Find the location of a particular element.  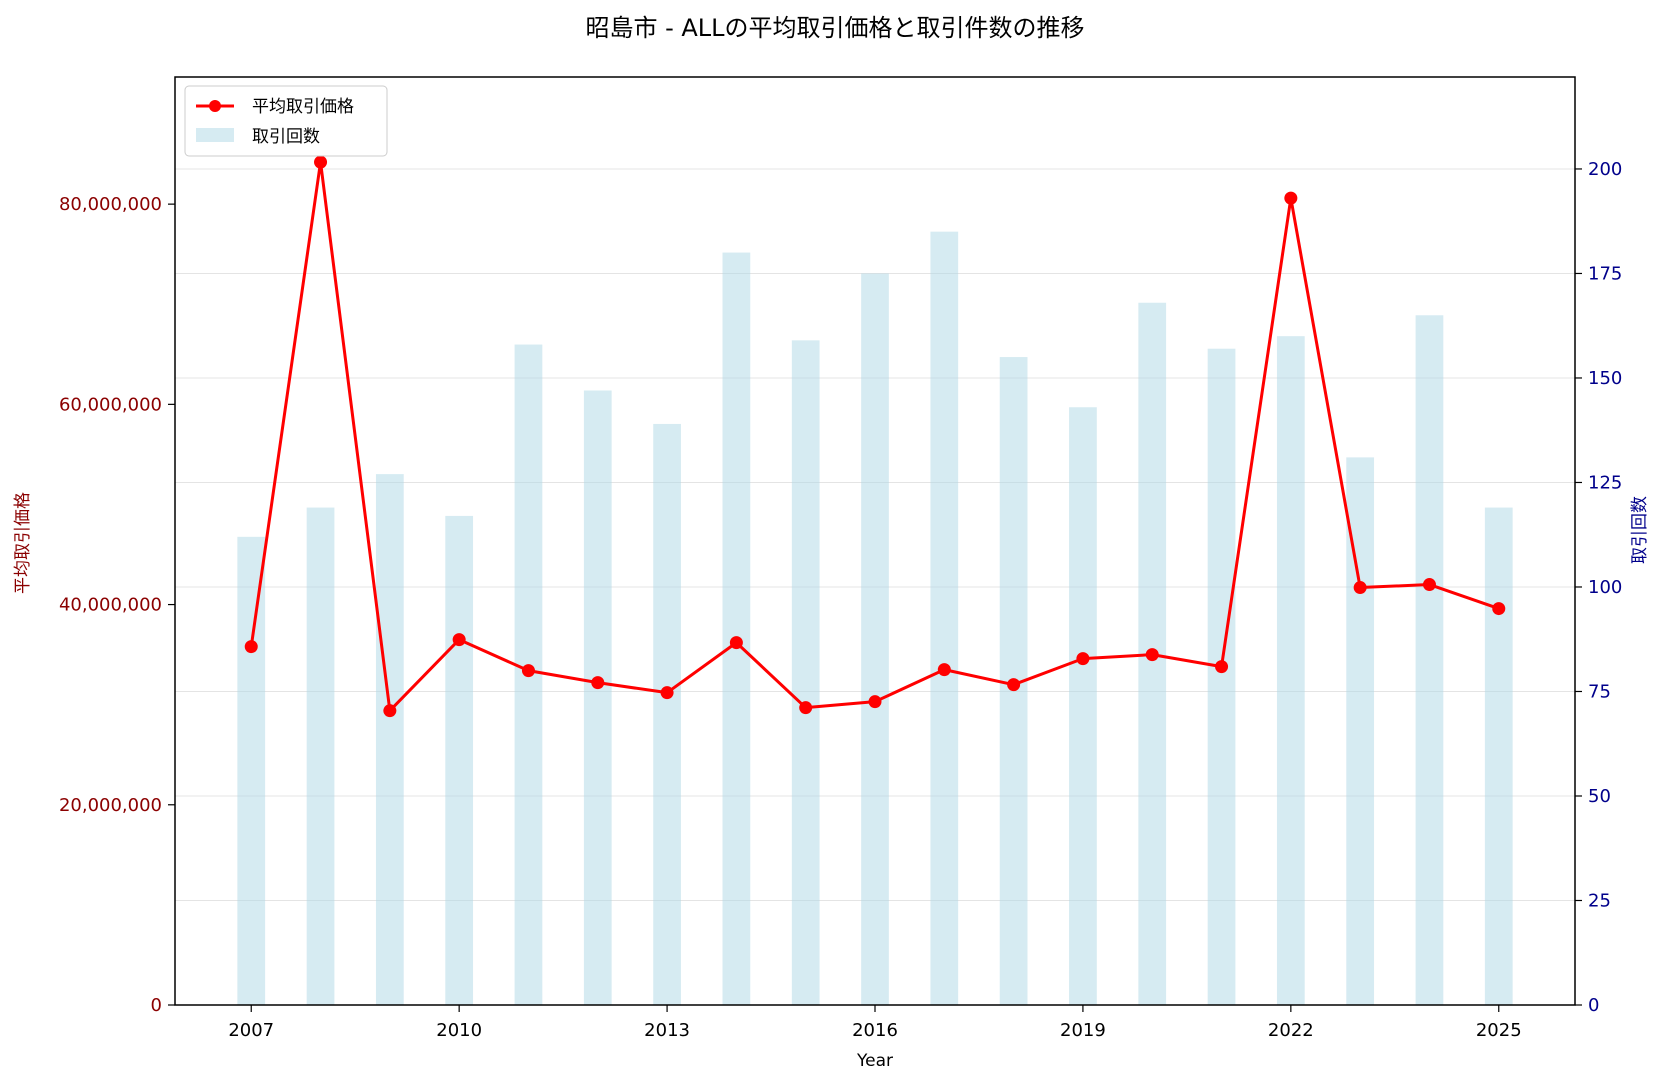

point-2025 is located at coordinates (1499, 609).